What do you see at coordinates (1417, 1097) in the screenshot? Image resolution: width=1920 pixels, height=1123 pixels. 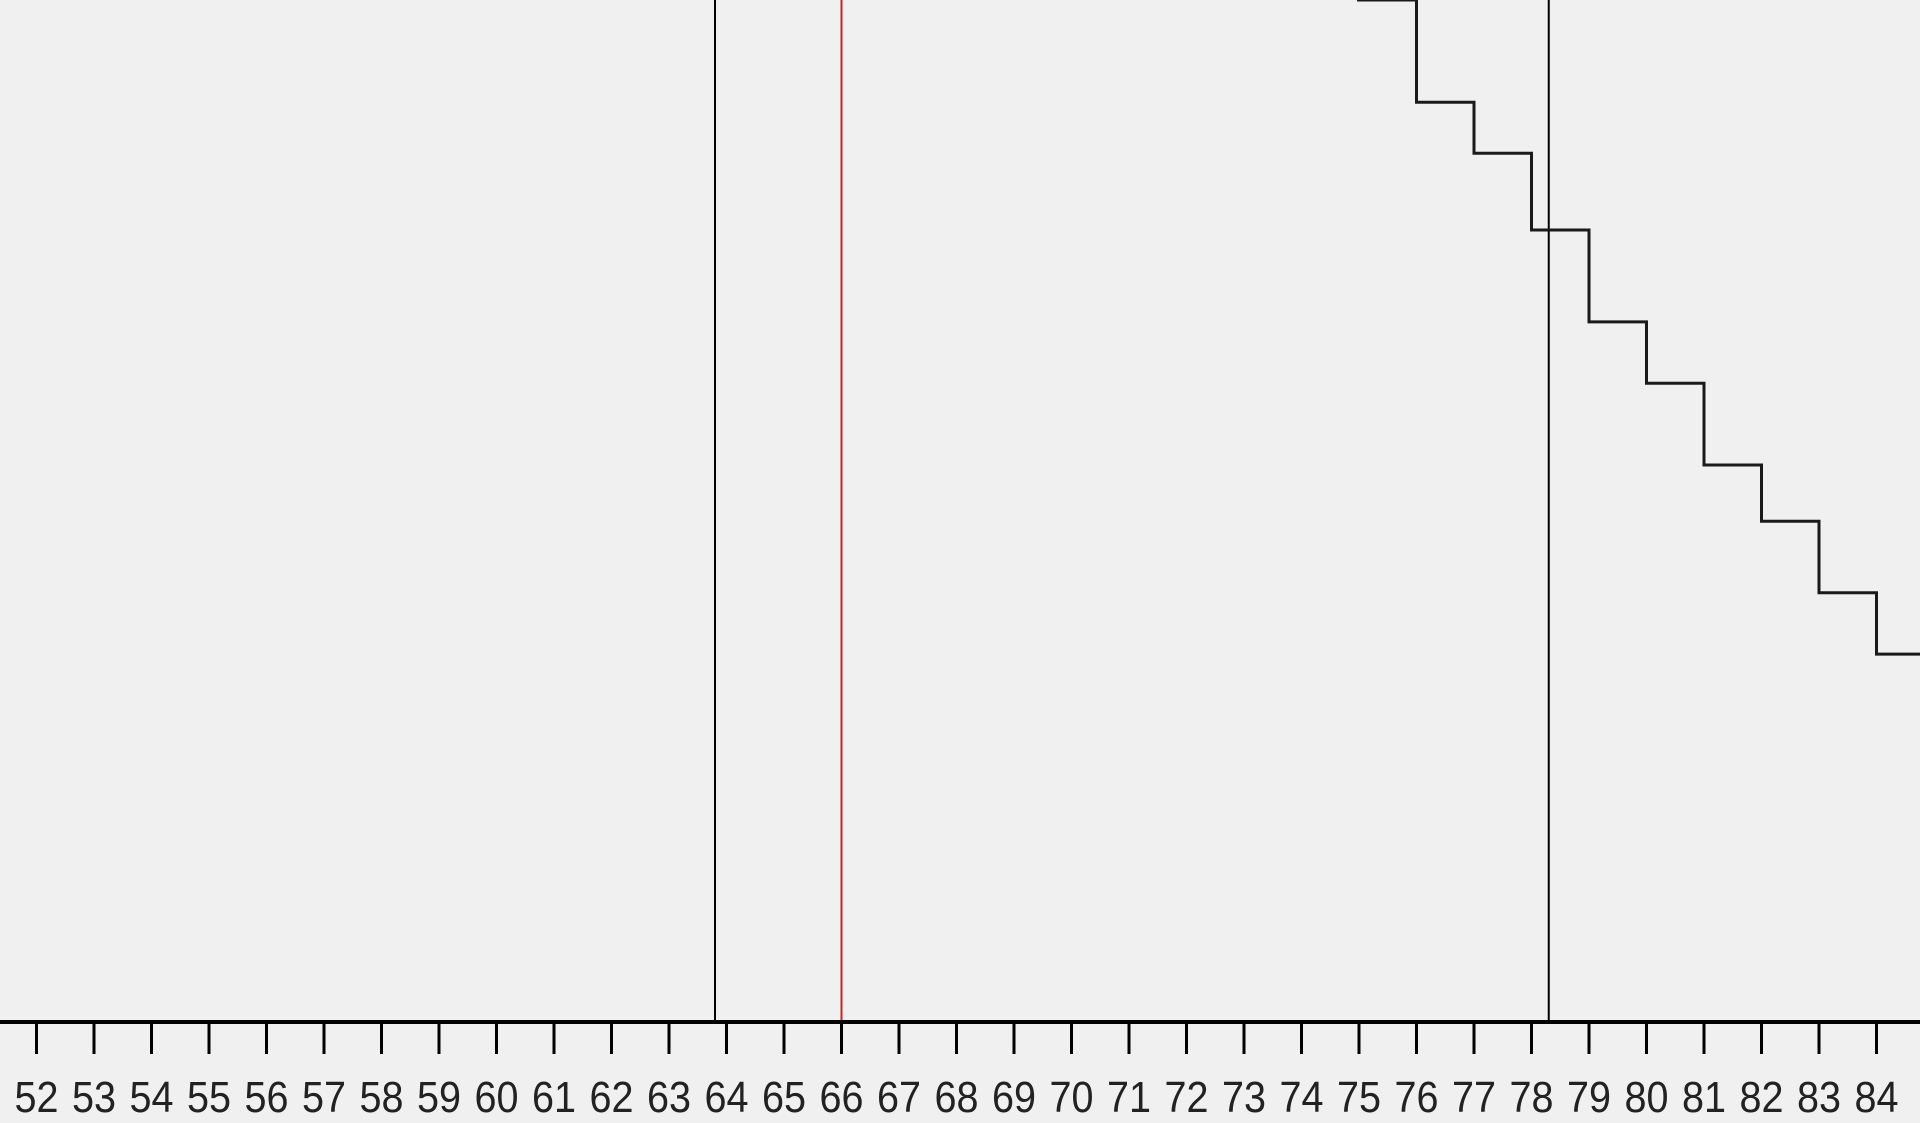 I see `x-tick-label: 76` at bounding box center [1417, 1097].